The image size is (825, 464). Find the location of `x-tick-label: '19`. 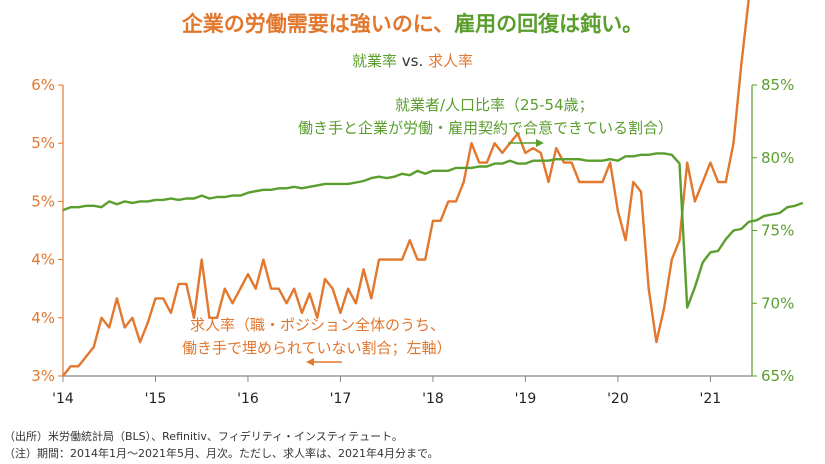

x-tick-label: '19 is located at coordinates (526, 399).